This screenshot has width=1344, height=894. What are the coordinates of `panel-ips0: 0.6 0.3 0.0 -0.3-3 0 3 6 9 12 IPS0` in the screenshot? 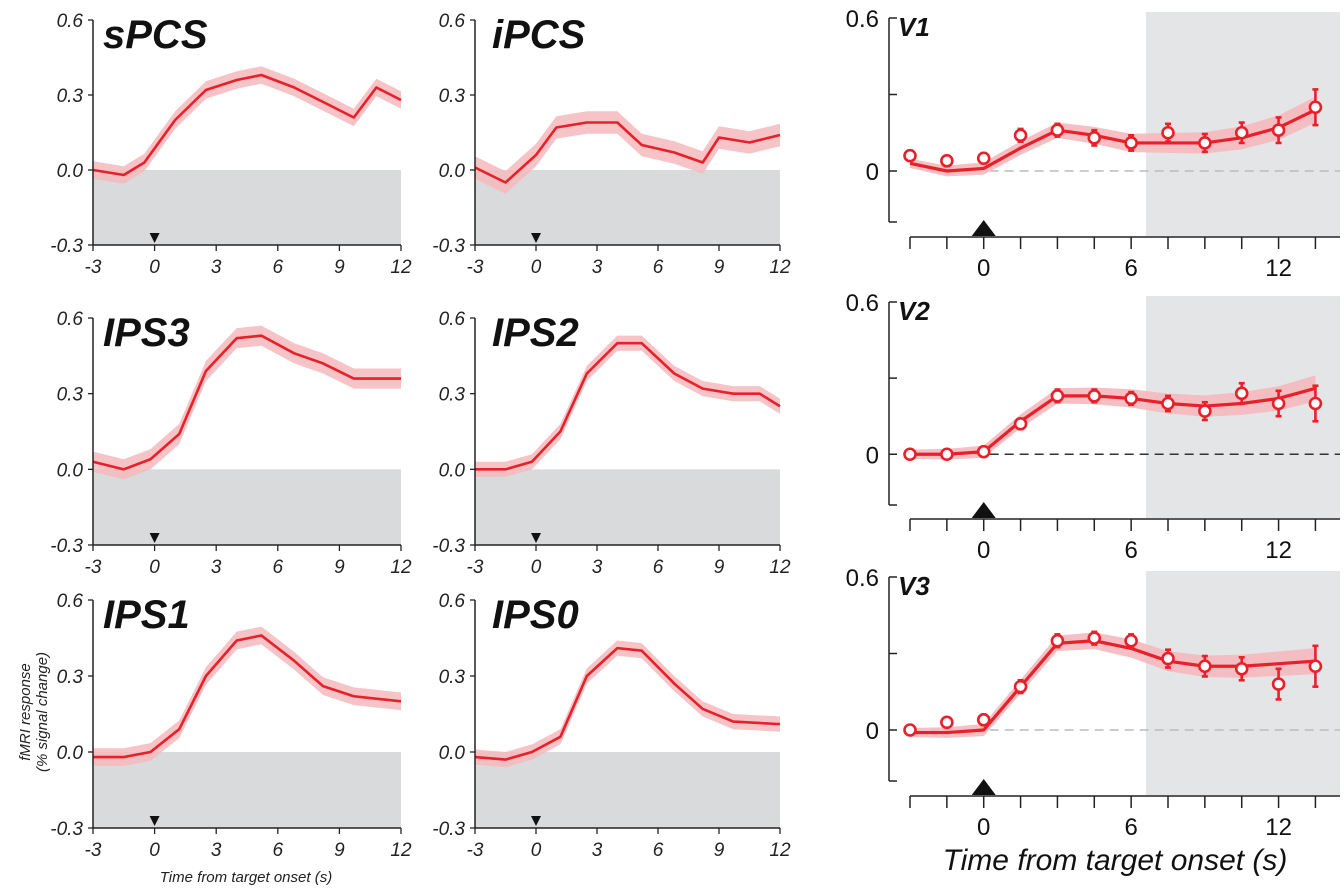 It's located at (611, 726).